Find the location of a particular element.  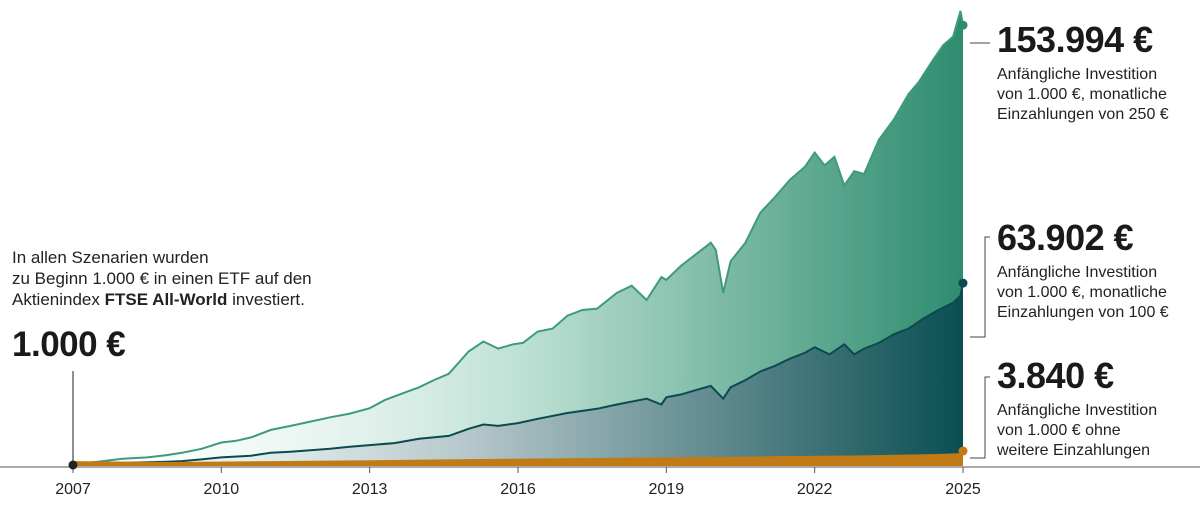

x-tick-label: 2007 is located at coordinates (73, 489).